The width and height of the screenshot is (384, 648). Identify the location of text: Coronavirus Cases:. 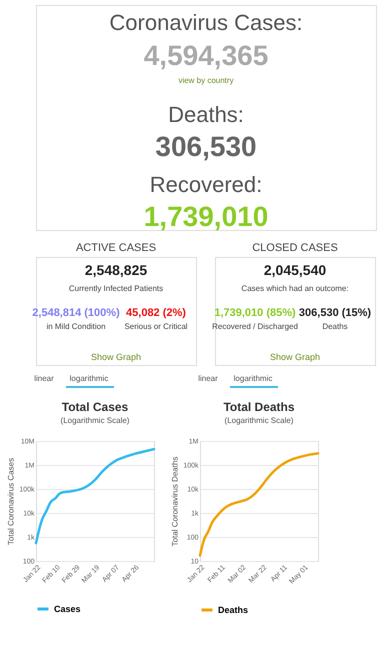
(206, 22).